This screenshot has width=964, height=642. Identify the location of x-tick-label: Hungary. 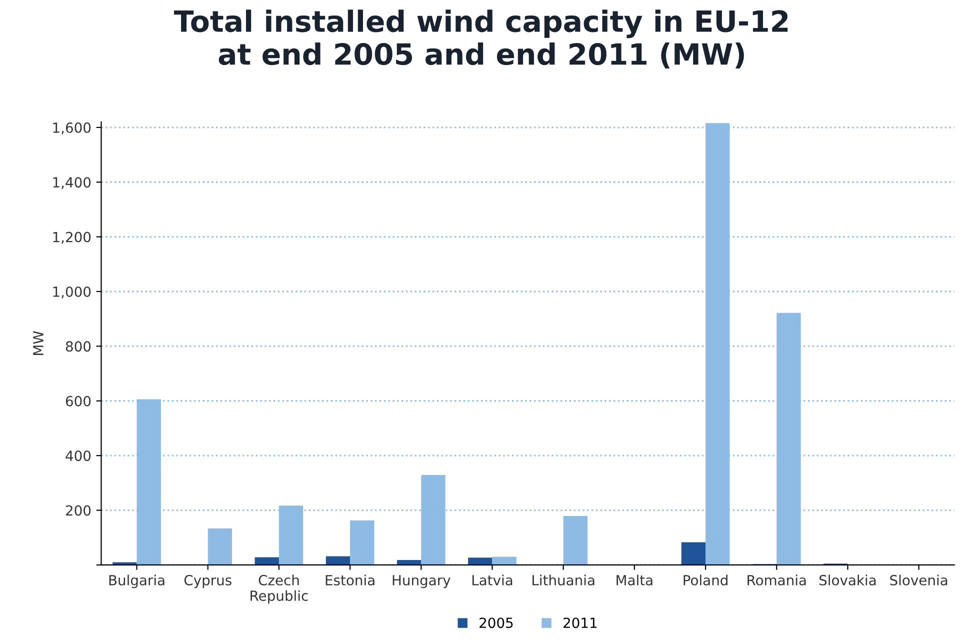
(421, 581).